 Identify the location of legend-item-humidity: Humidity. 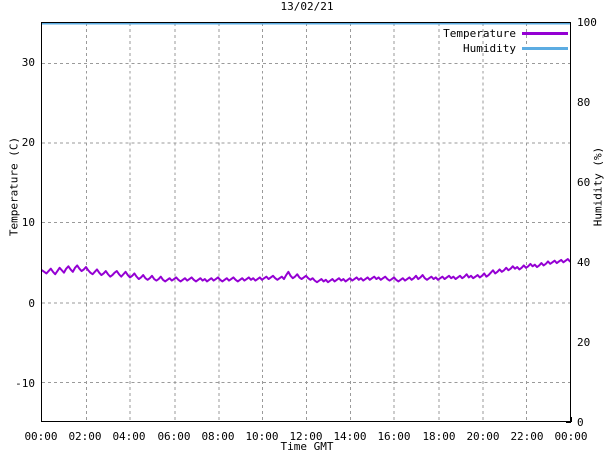
(488, 48).